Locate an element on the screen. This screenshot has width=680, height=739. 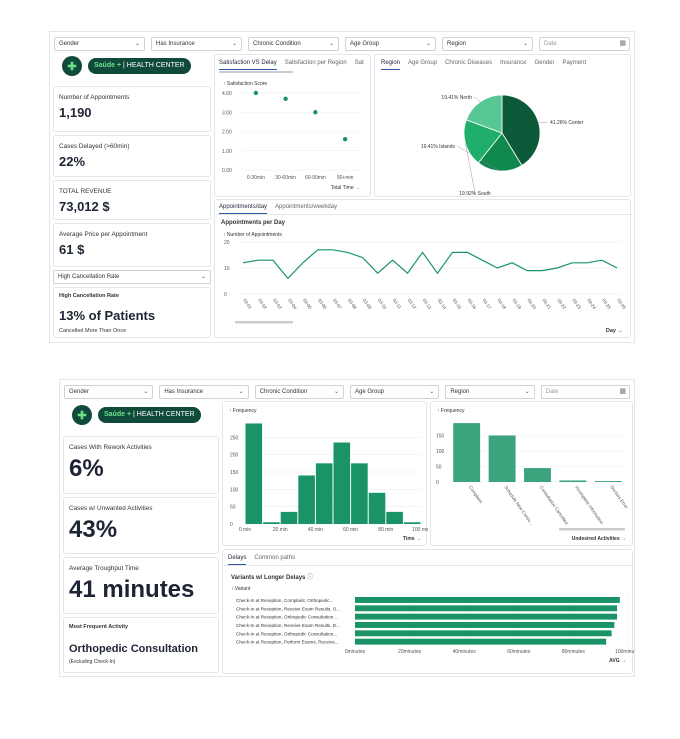
kpi-appointments: Number of Appointments 1,190 is located at coordinates (132, 109).